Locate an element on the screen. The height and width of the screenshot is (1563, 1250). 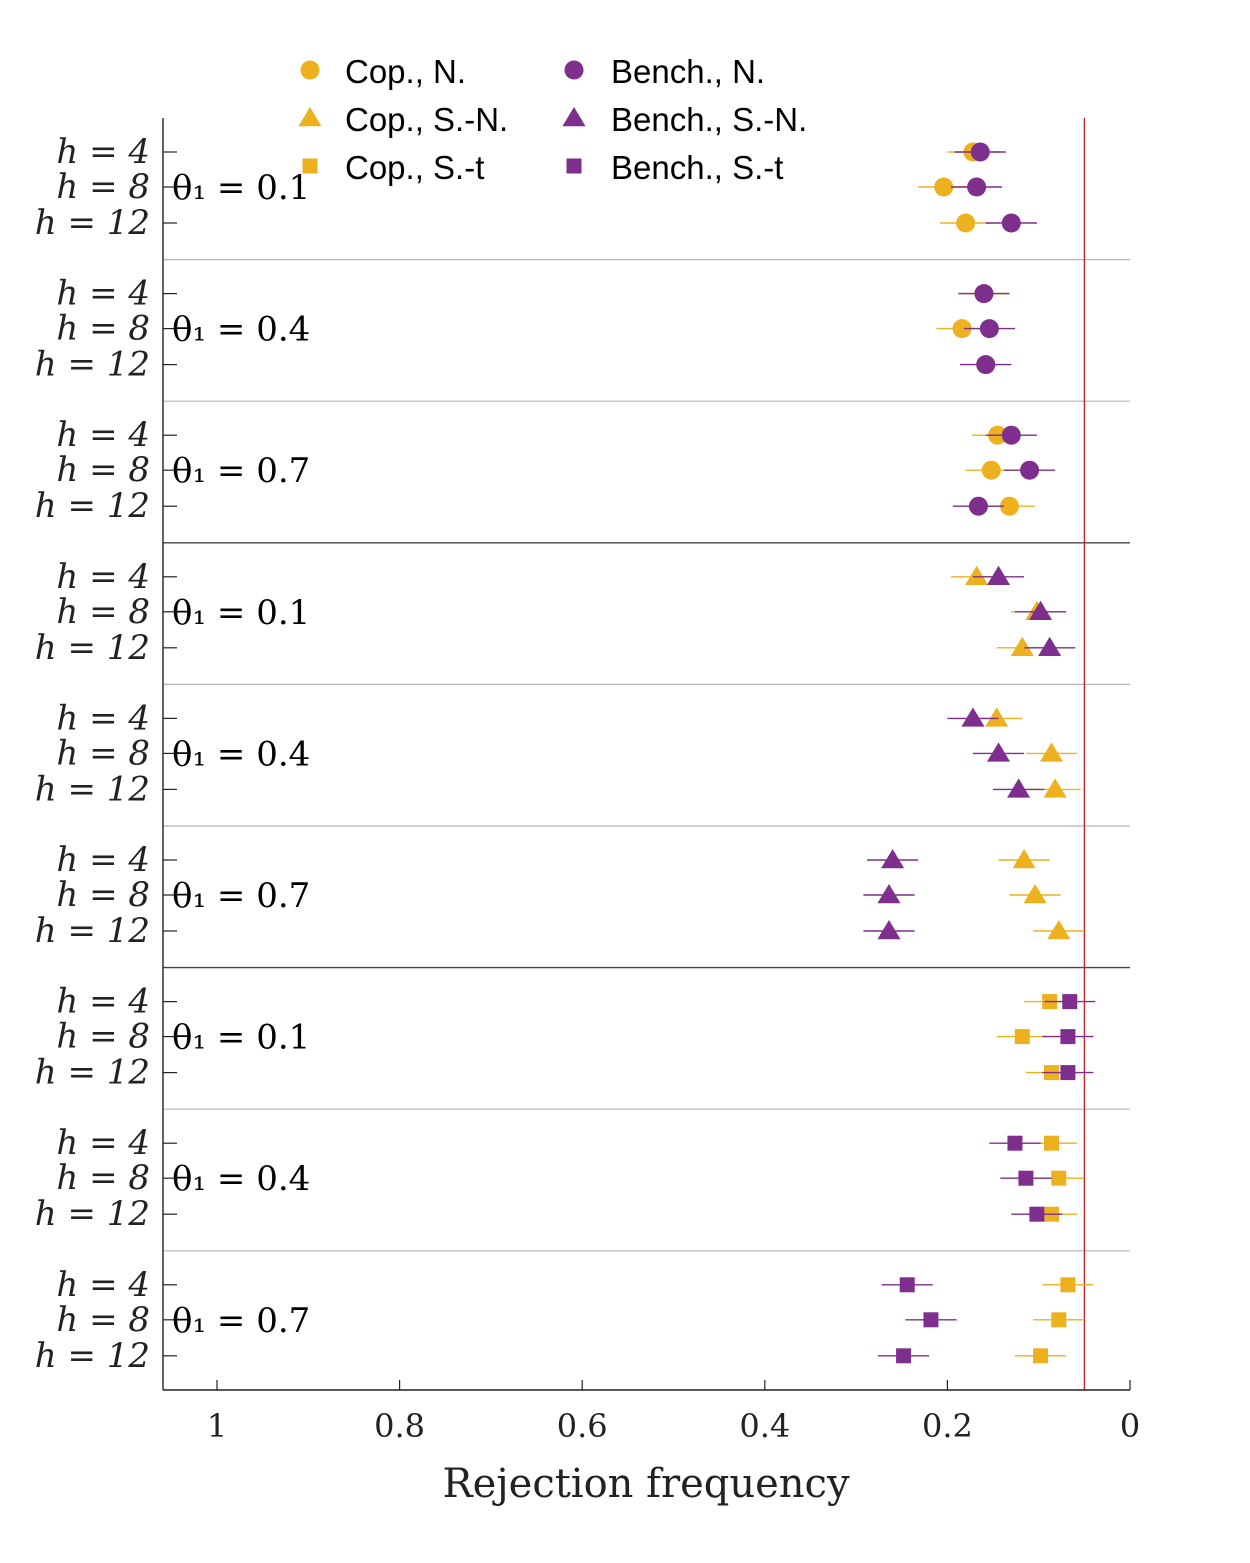
x-tick-label: 0.4 is located at coordinates (764, 1426).